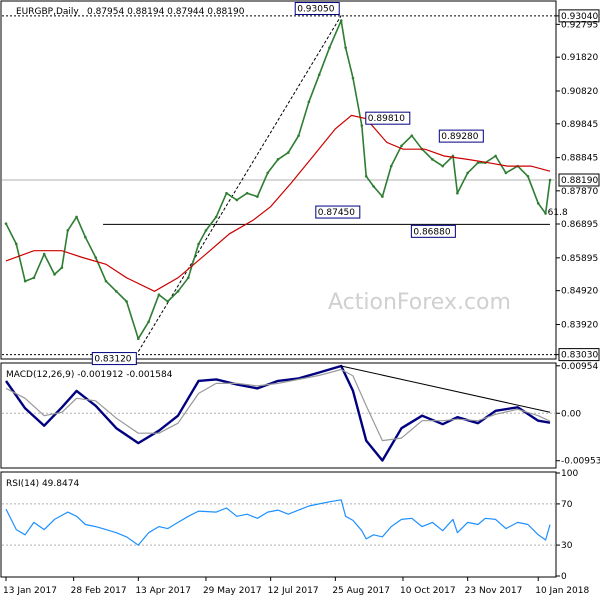 This screenshot has width=600, height=604. Describe the element at coordinates (579, 192) in the screenshot. I see `price-axis-tick-label: 0.87870` at that location.